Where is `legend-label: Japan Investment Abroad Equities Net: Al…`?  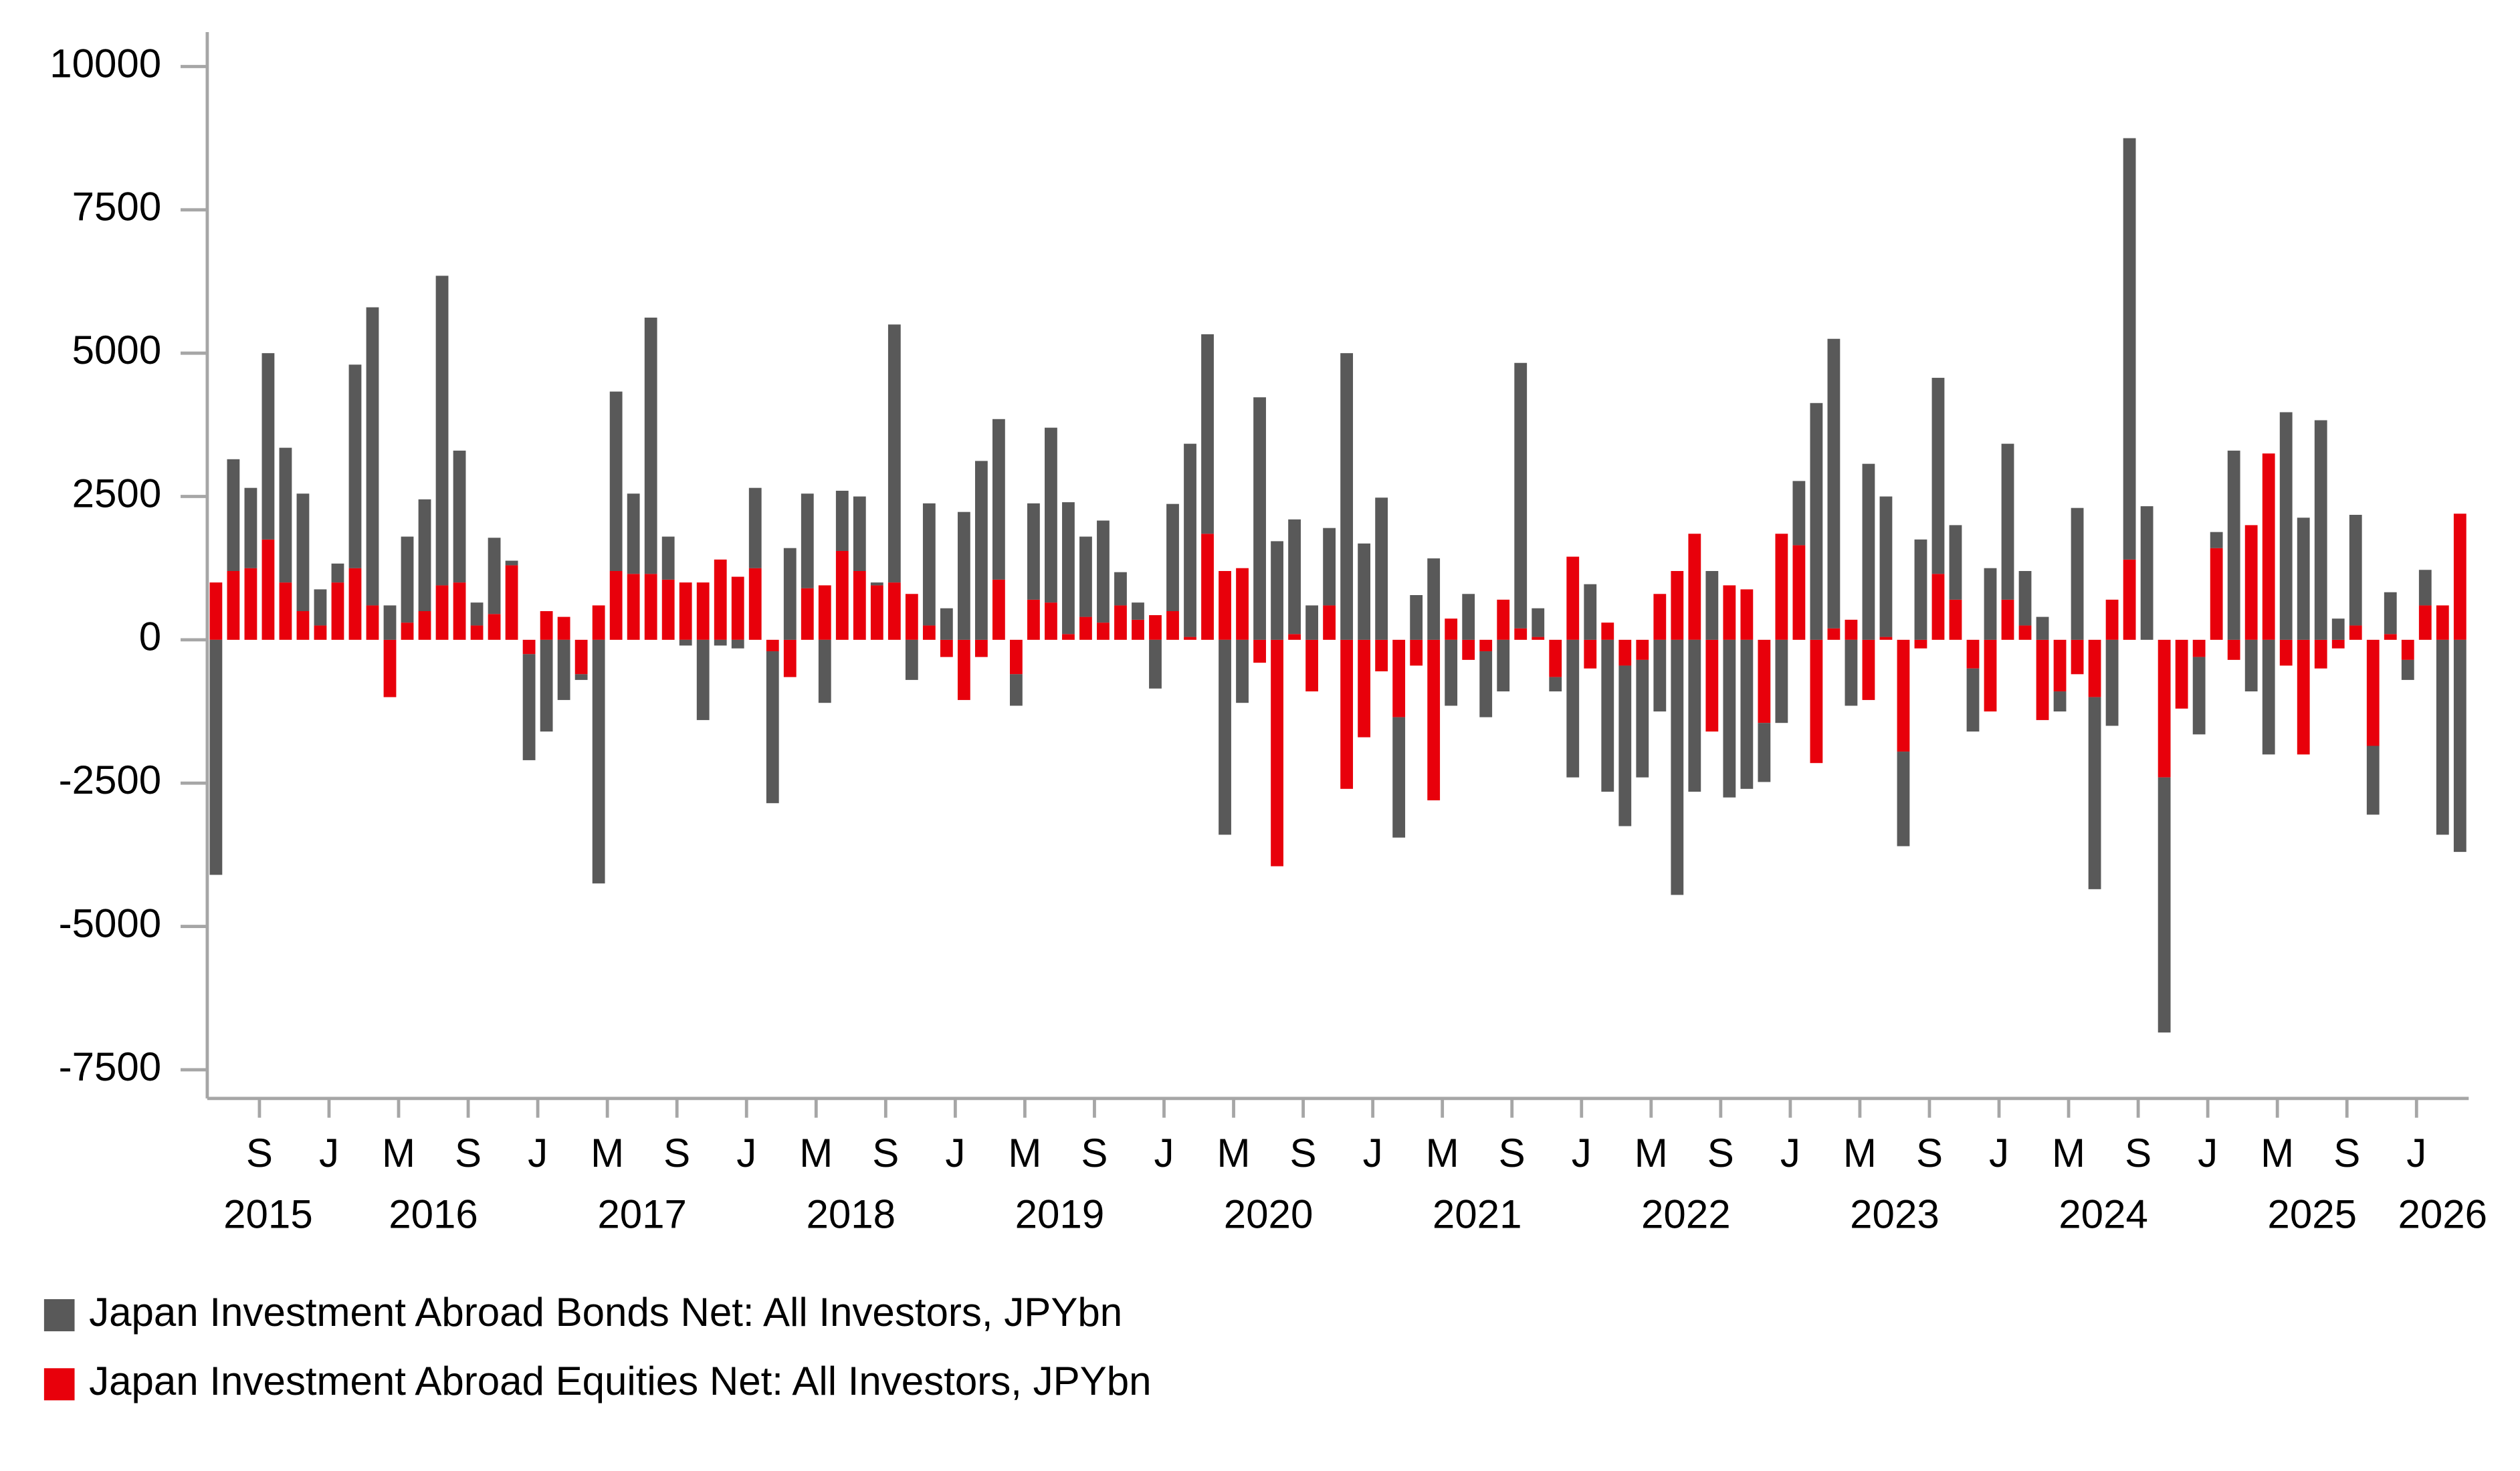 legend-label: Japan Investment Abroad Equities Net: Al… is located at coordinates (620, 1381).